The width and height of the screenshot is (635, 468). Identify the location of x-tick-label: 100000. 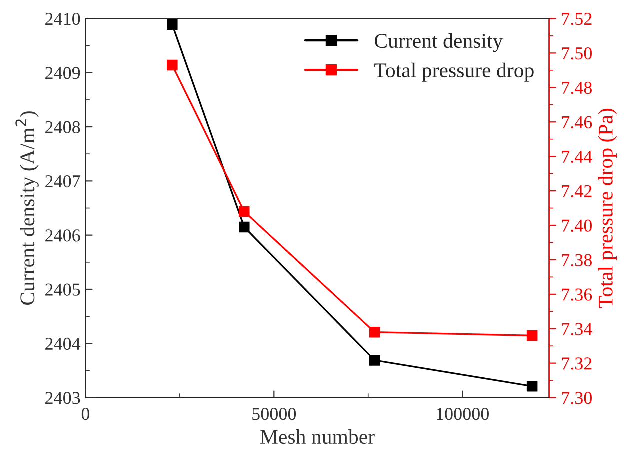
(463, 414).